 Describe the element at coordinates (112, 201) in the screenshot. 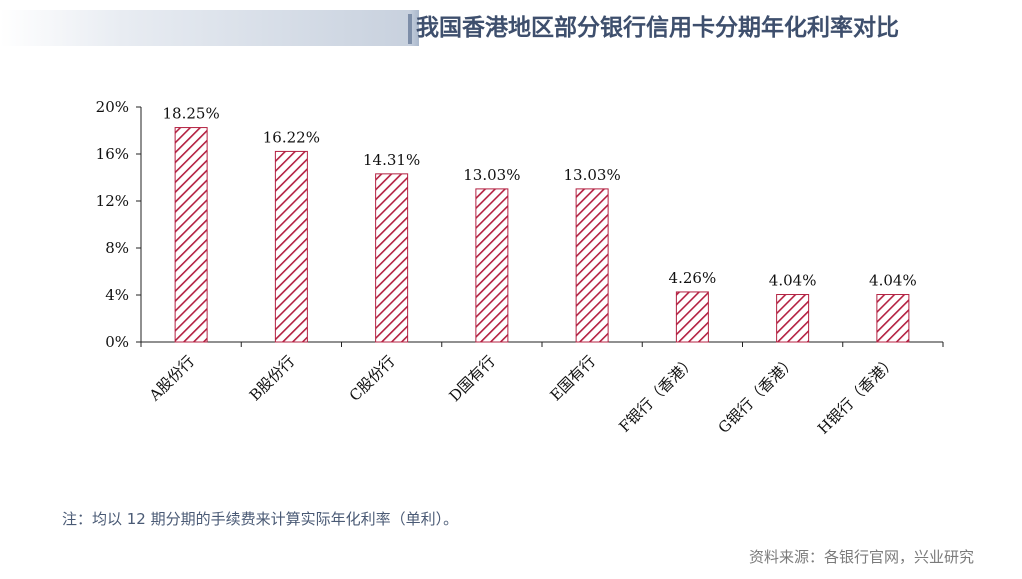

I see `y-tick-label: 12%` at that location.